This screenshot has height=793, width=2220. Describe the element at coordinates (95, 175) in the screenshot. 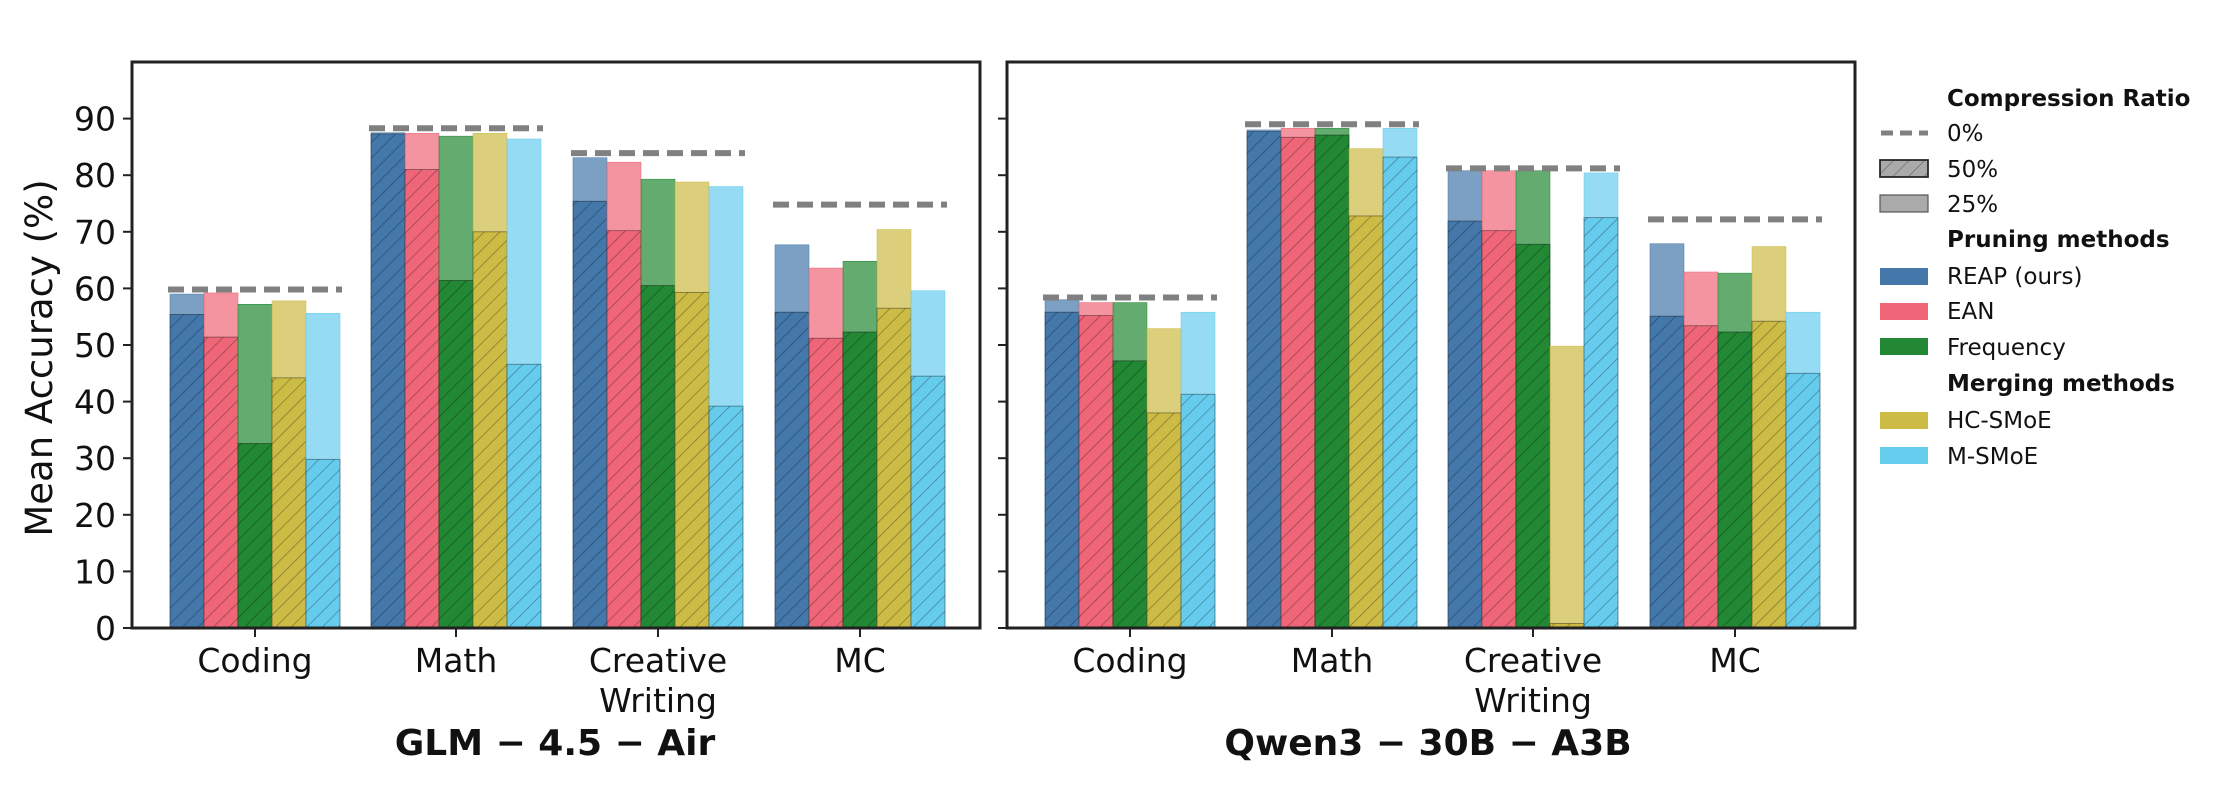

I see `y-tick-label: 80` at that location.